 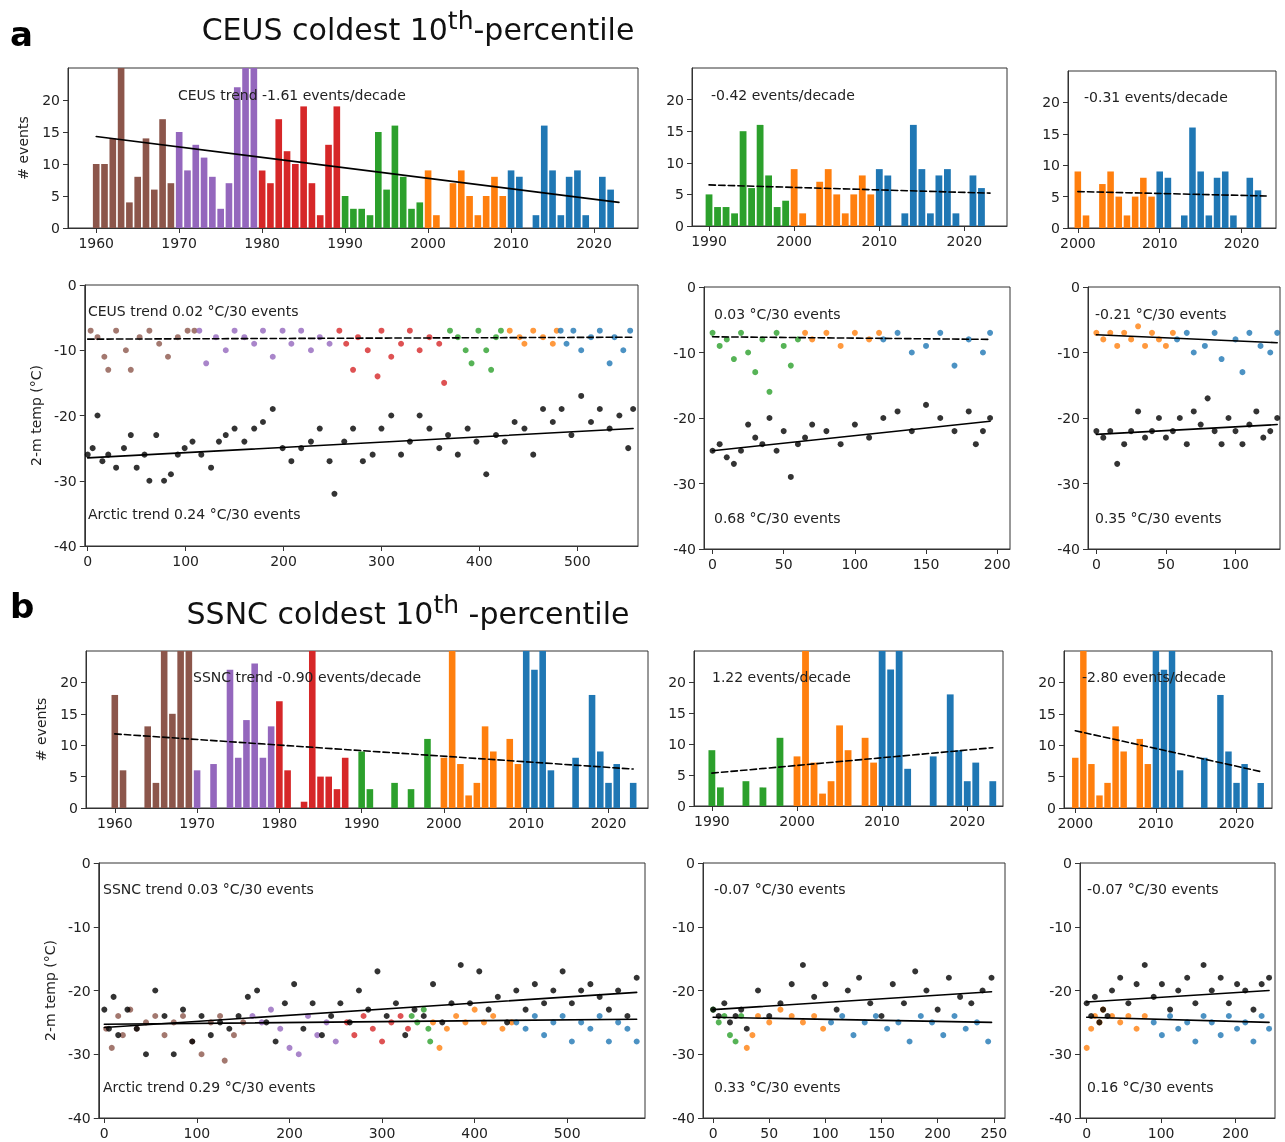 What do you see at coordinates (22, 606) in the screenshot?
I see `text: b` at bounding box center [22, 606].